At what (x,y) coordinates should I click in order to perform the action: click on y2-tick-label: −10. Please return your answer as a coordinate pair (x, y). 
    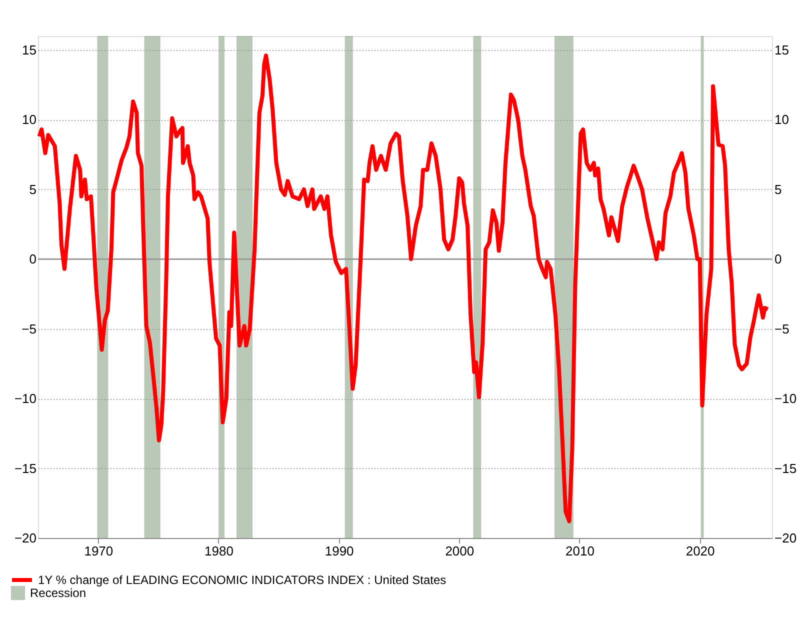
    Looking at the image, I should click on (785, 398).